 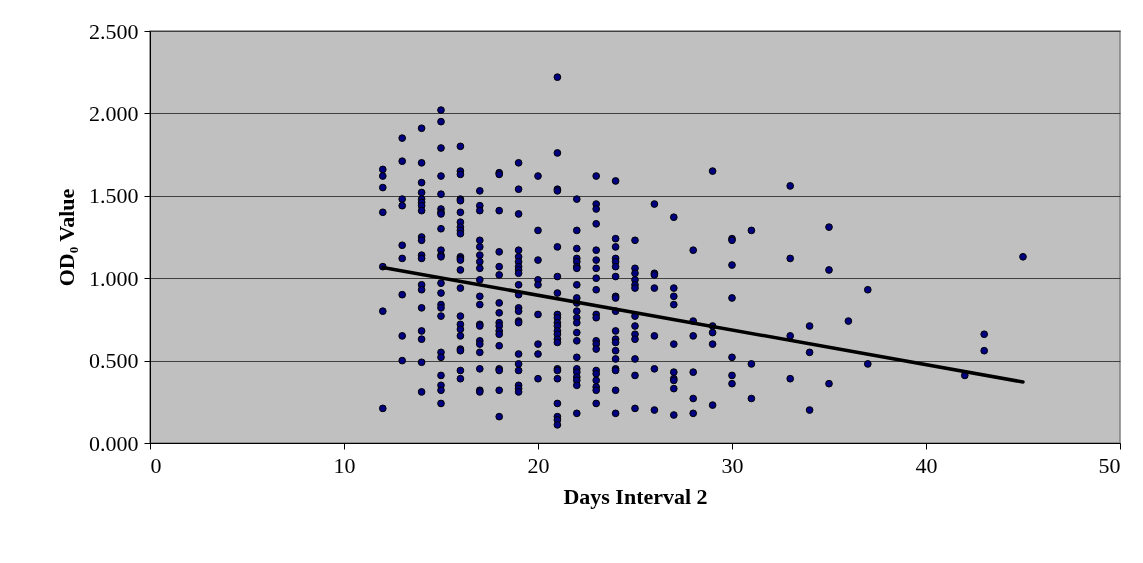 What do you see at coordinates (114, 31) in the screenshot?
I see `y-tick-label: 2.500` at bounding box center [114, 31].